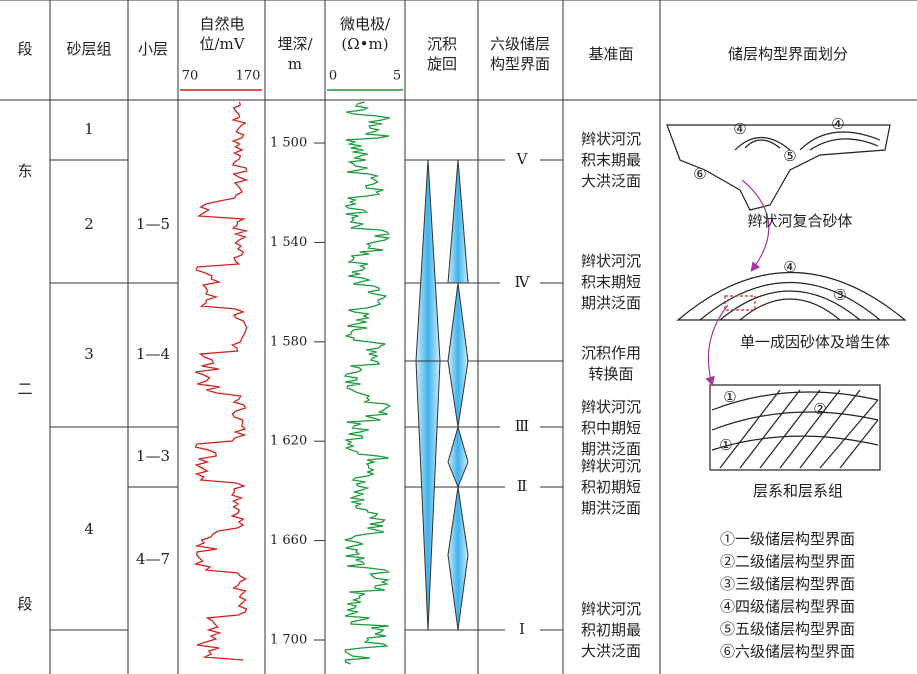  Describe the element at coordinates (787, 652) in the screenshot. I see `legend-item: ⑥六级储层构型界面` at that location.